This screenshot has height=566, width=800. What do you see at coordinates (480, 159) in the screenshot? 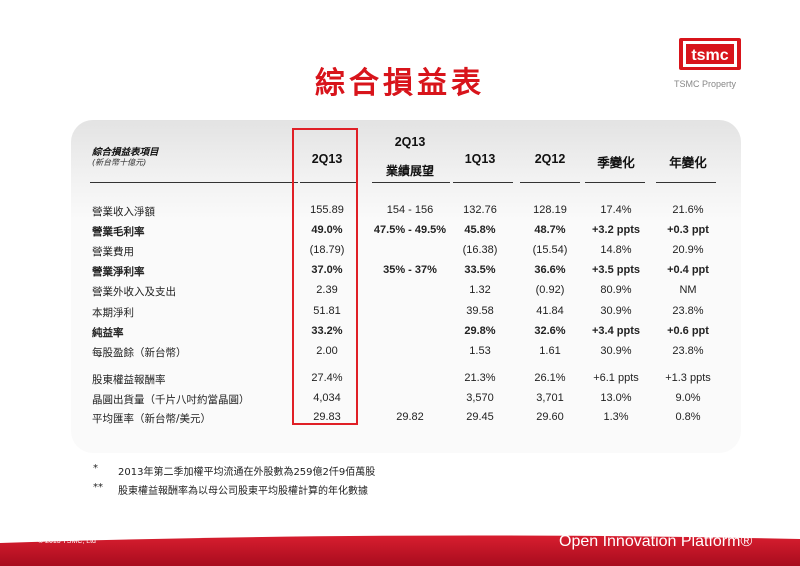
I see `col-header-1q13: 1Q13` at bounding box center [480, 159].